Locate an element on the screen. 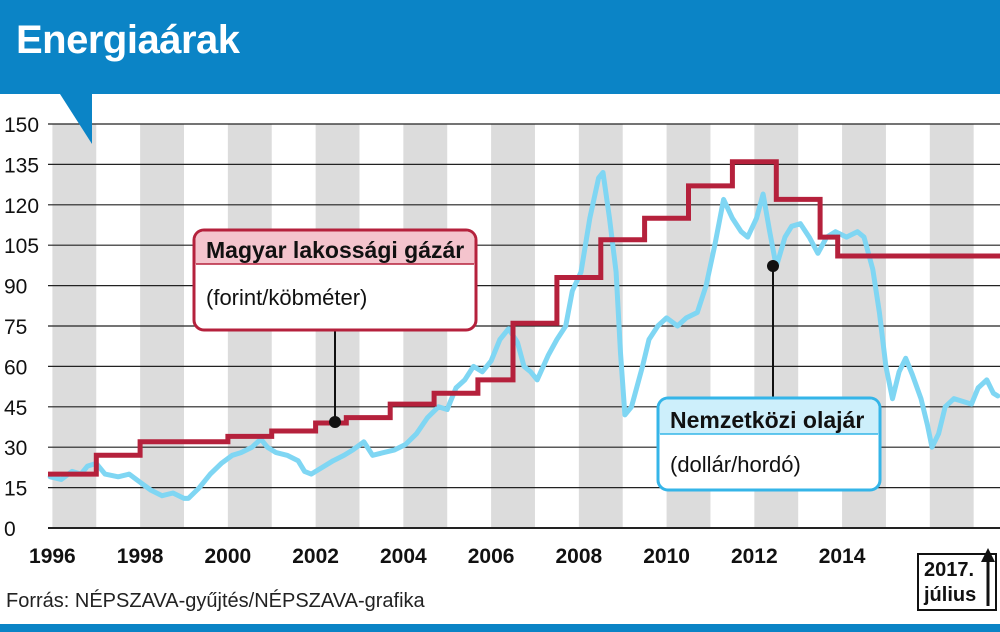 This screenshot has height=632, width=1000. end-date-marker: 2017. július is located at coordinates (957, 579).